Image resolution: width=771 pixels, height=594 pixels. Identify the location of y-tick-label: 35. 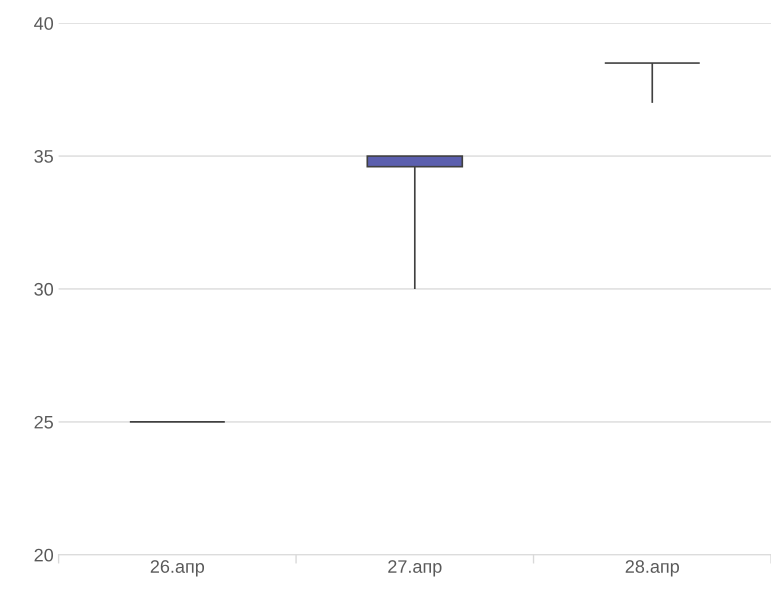
(43, 156).